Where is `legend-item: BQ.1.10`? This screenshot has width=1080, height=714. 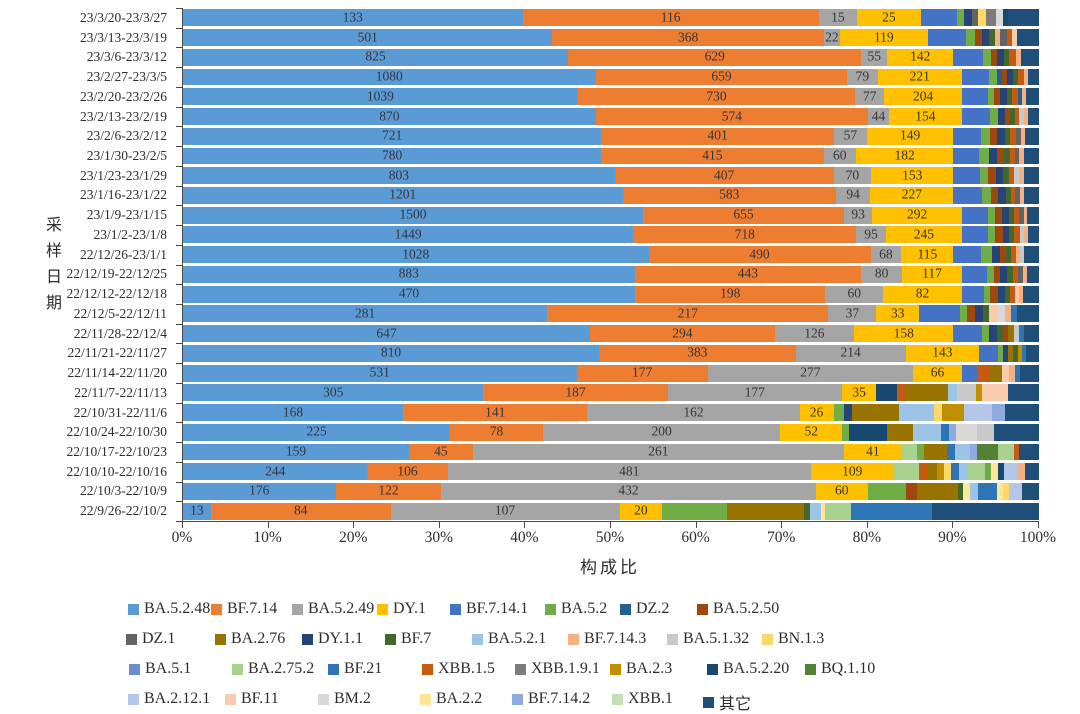 legend-item: BQ.1.10 is located at coordinates (840, 669).